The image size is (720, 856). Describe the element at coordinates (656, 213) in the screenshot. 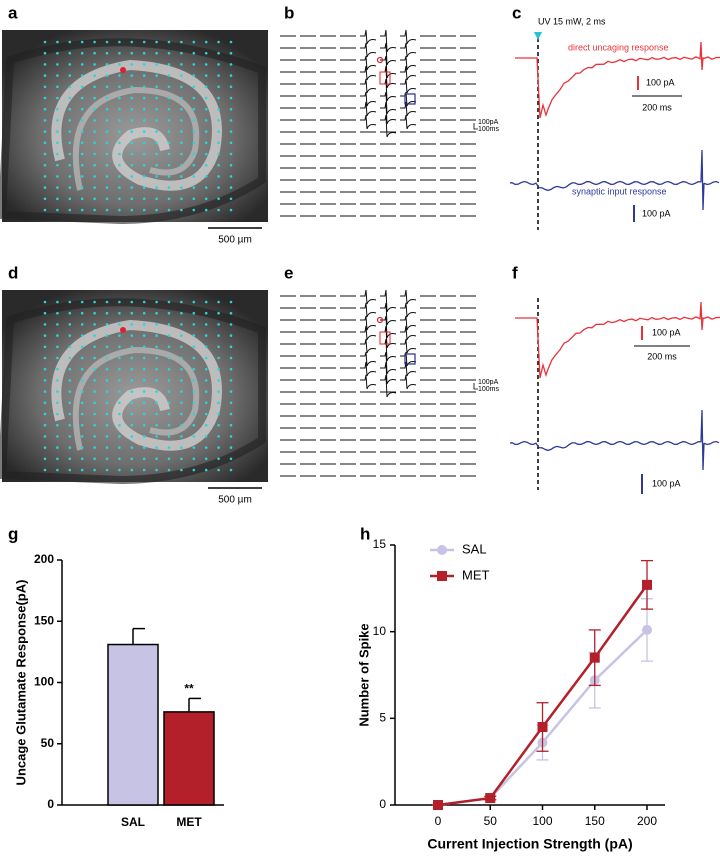

I see `scale-label: 100 pA` at that location.